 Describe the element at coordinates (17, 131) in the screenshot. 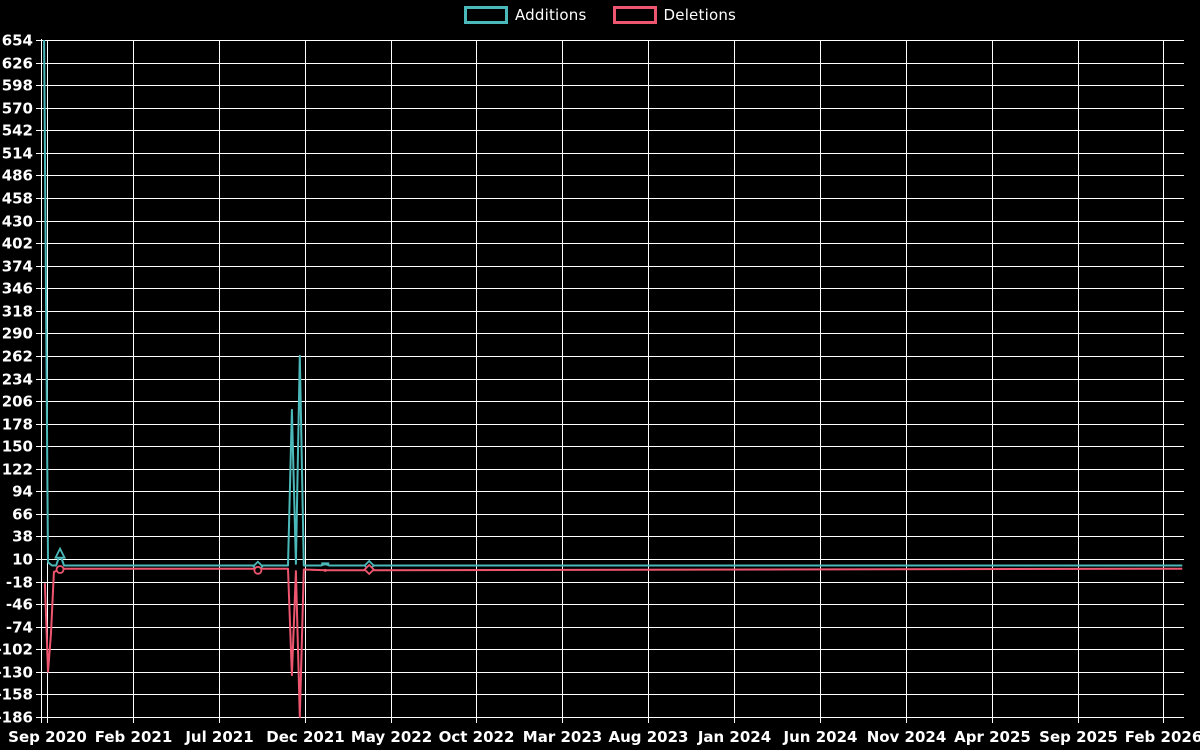

I see `y-axis-label: 542` at that location.